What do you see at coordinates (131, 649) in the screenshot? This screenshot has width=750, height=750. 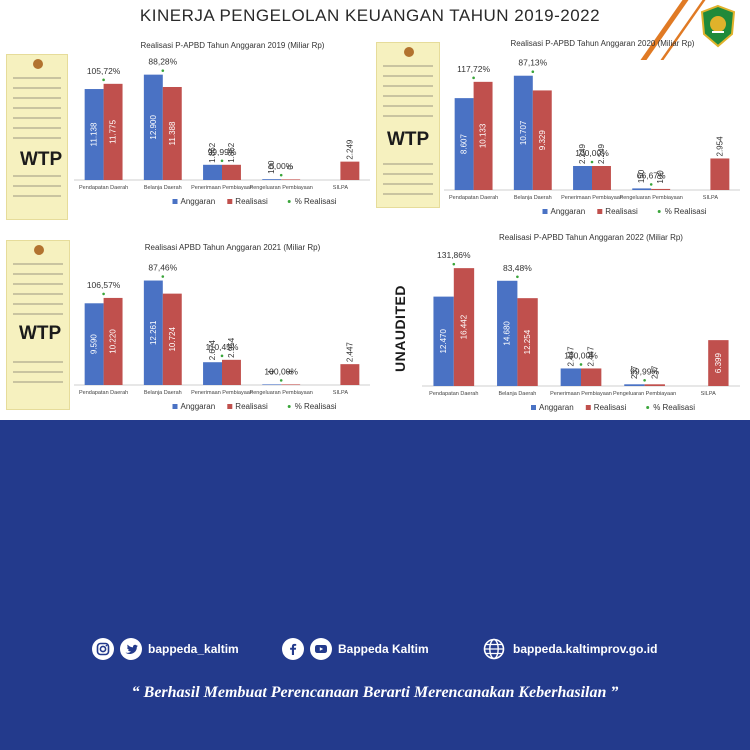 I see `twitter-icon` at bounding box center [131, 649].